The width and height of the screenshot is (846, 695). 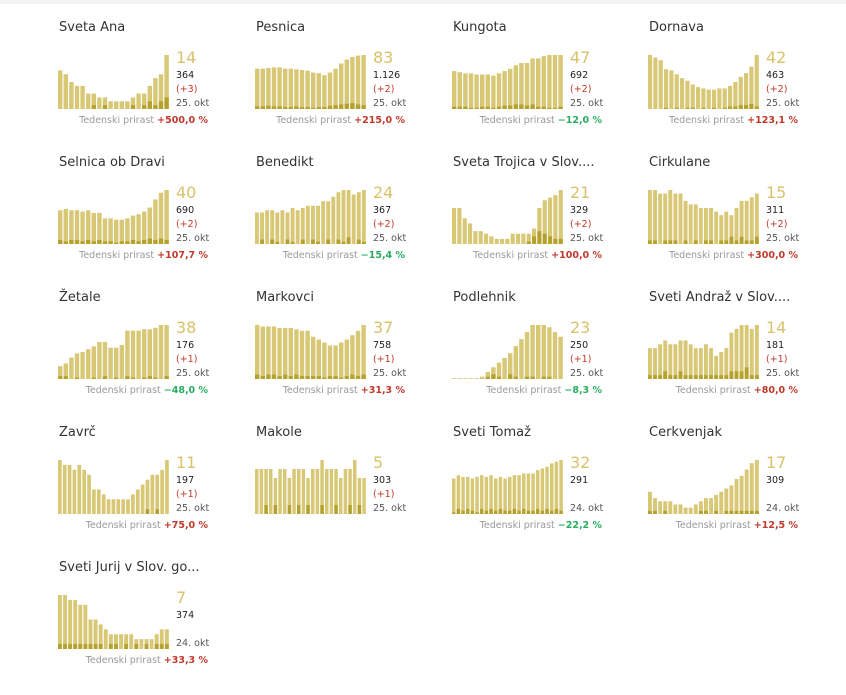 What do you see at coordinates (587, 103) in the screenshot?
I see `date-label: 25. okt` at bounding box center [587, 103].